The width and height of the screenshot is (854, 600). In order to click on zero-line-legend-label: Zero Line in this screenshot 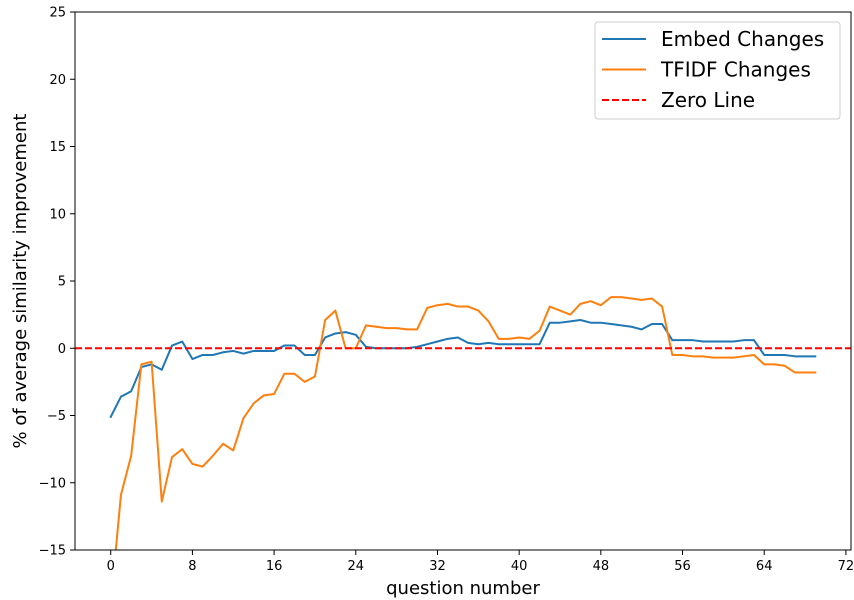, I will do `click(708, 100)`.